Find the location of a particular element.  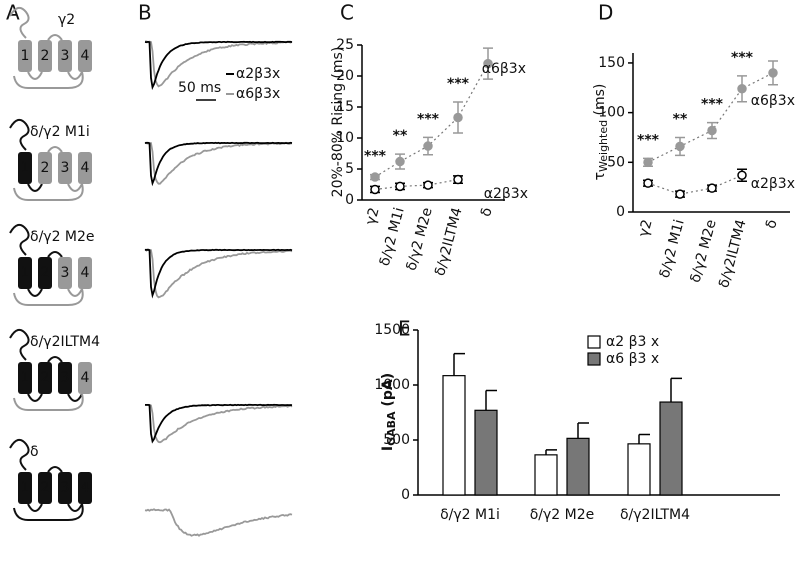

legend-label: α2 β3 x is located at coordinates (632, 342).